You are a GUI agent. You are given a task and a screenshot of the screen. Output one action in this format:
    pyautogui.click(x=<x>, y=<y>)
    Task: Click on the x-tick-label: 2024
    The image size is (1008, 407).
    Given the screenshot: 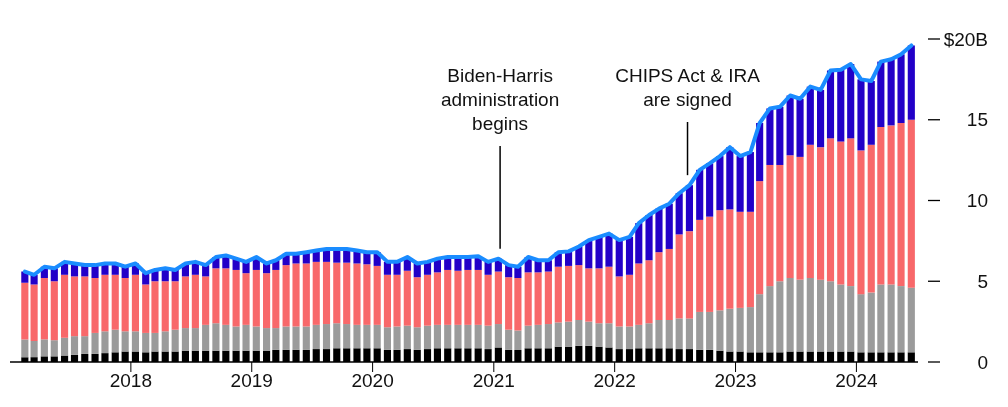 What is the action you would take?
    pyautogui.click(x=856, y=381)
    